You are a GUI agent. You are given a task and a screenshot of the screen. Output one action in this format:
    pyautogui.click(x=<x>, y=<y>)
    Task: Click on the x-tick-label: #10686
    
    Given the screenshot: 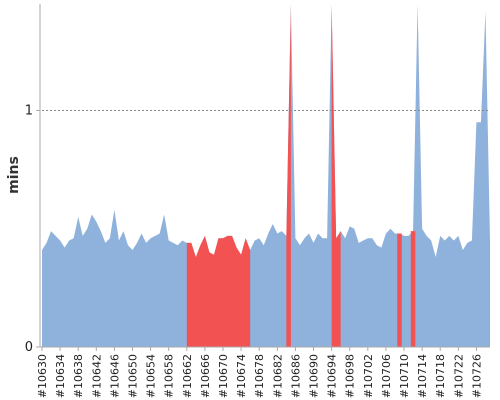 What is the action you would take?
    pyautogui.click(x=295, y=376)
    